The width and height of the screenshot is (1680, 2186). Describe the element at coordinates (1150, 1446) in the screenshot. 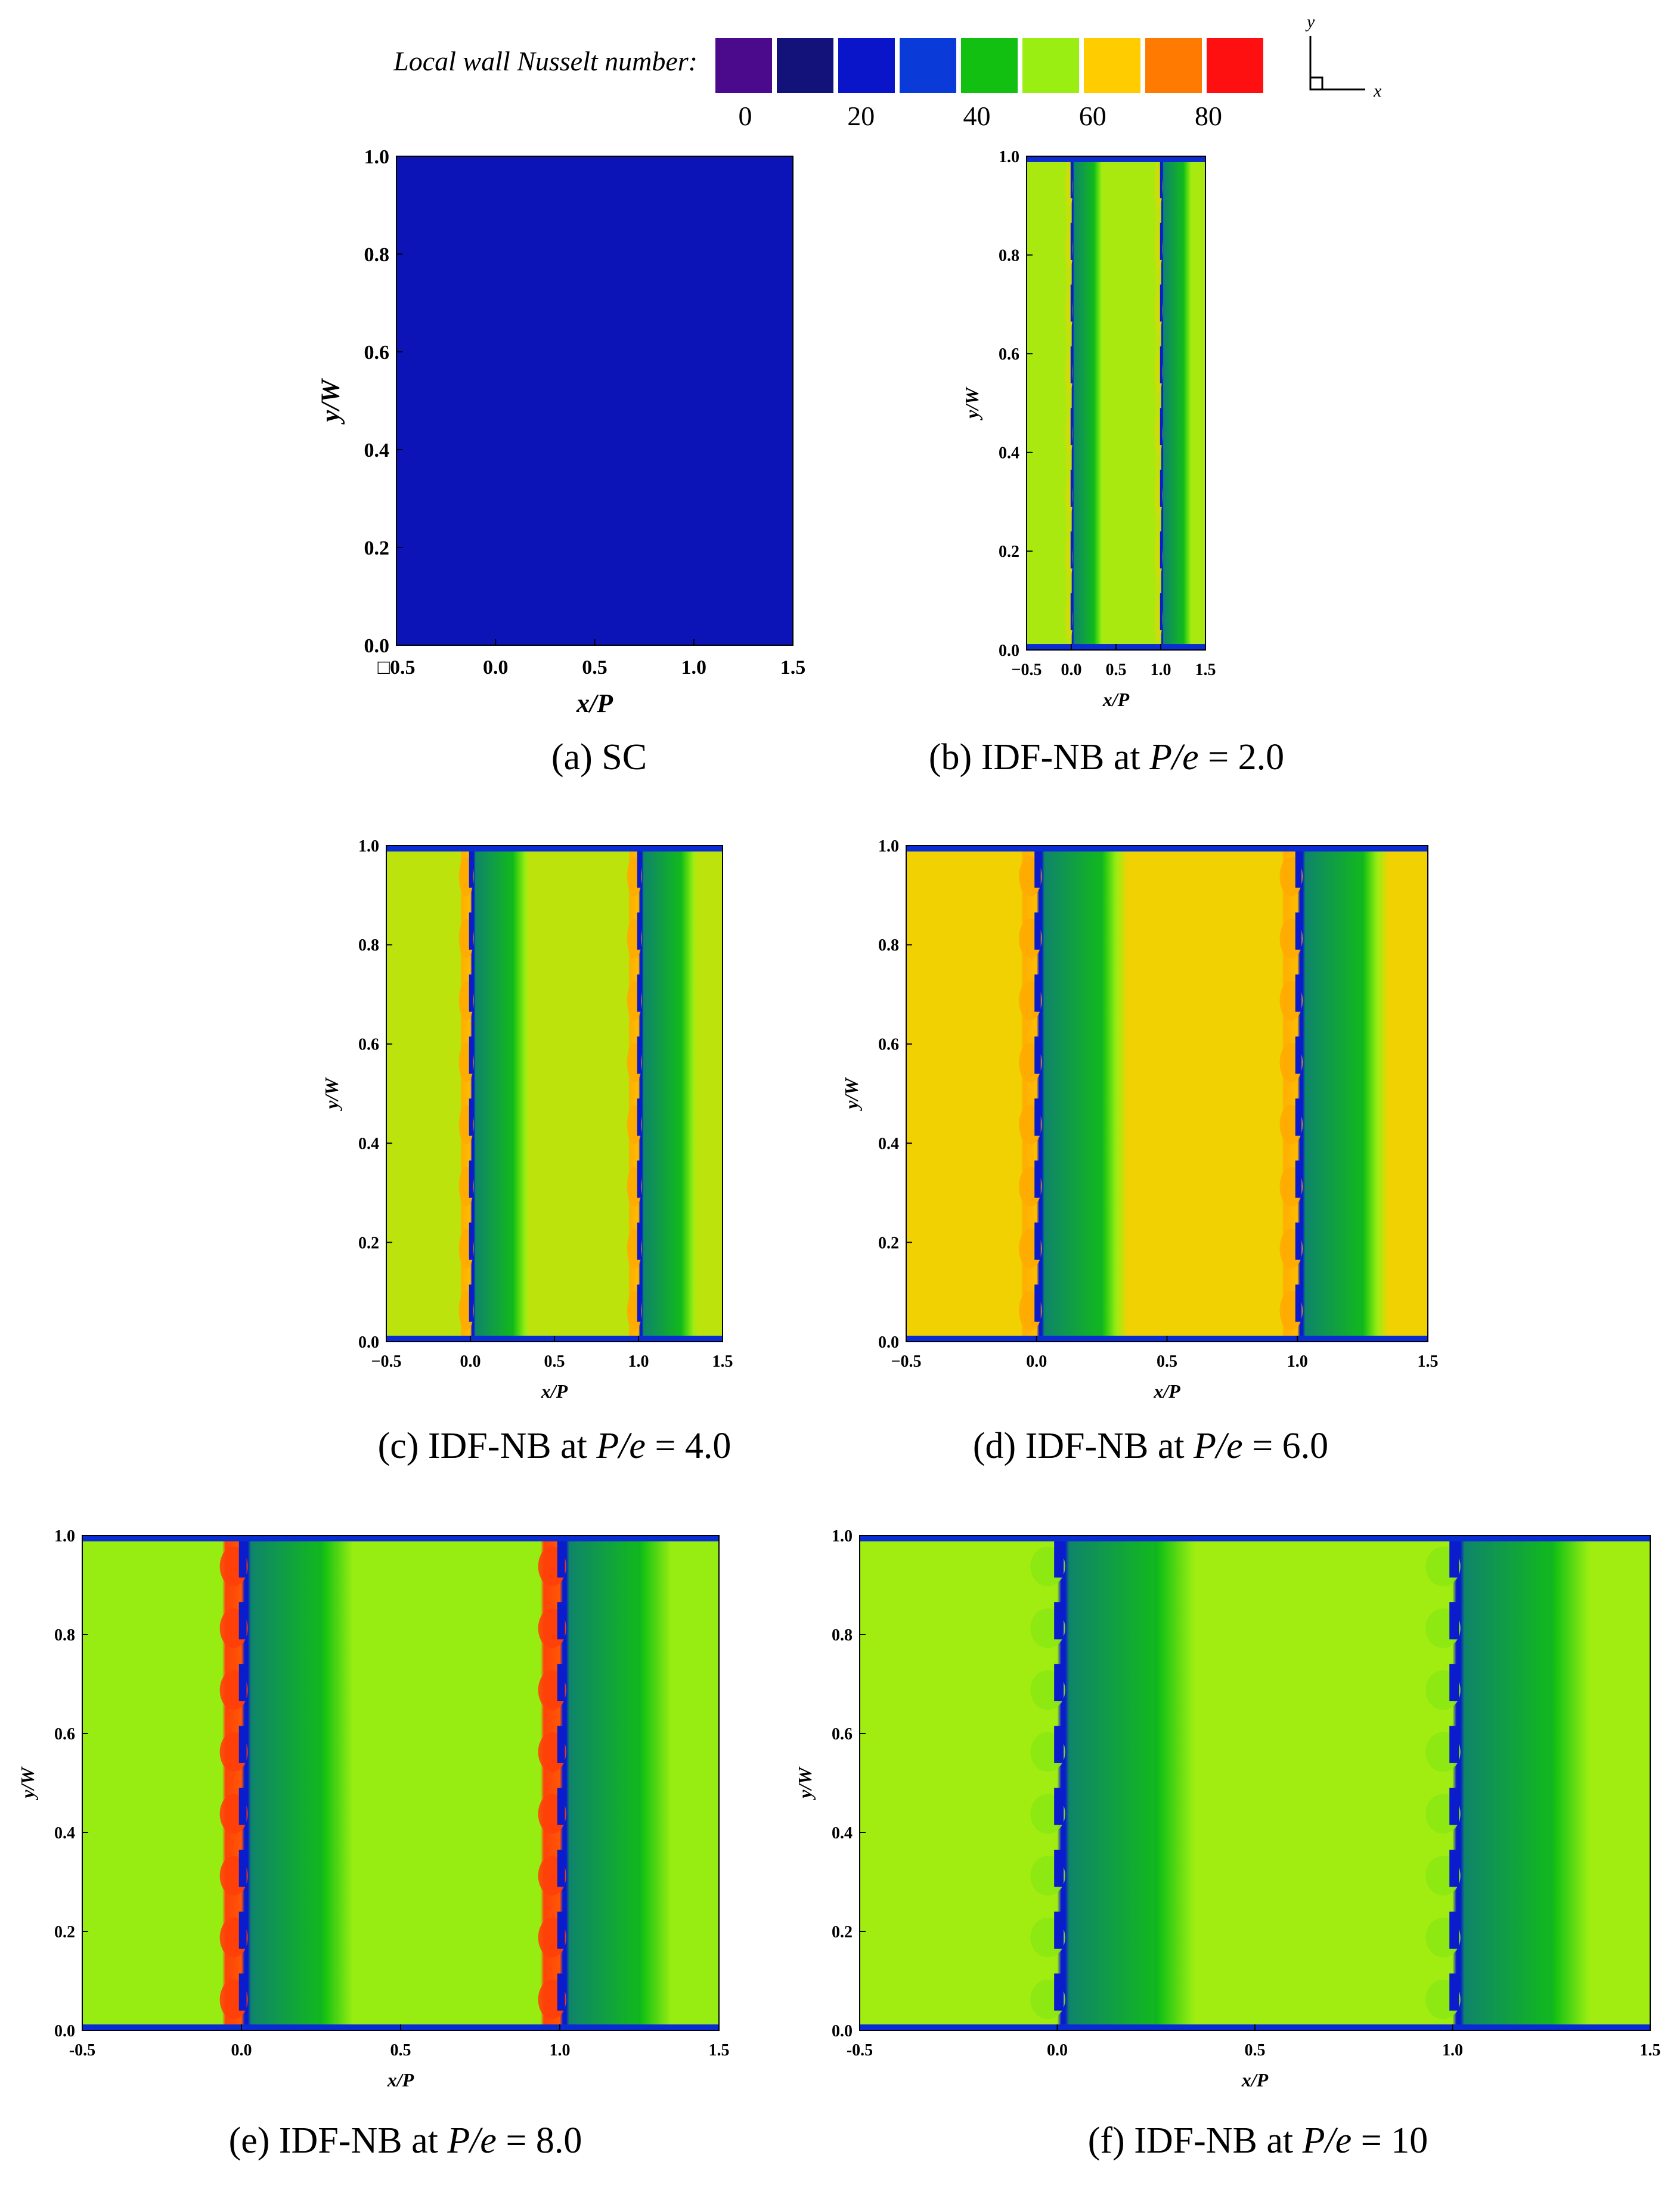

I see `panel-caption: (d) IDF-NB at P/e = 6.0` at that location.